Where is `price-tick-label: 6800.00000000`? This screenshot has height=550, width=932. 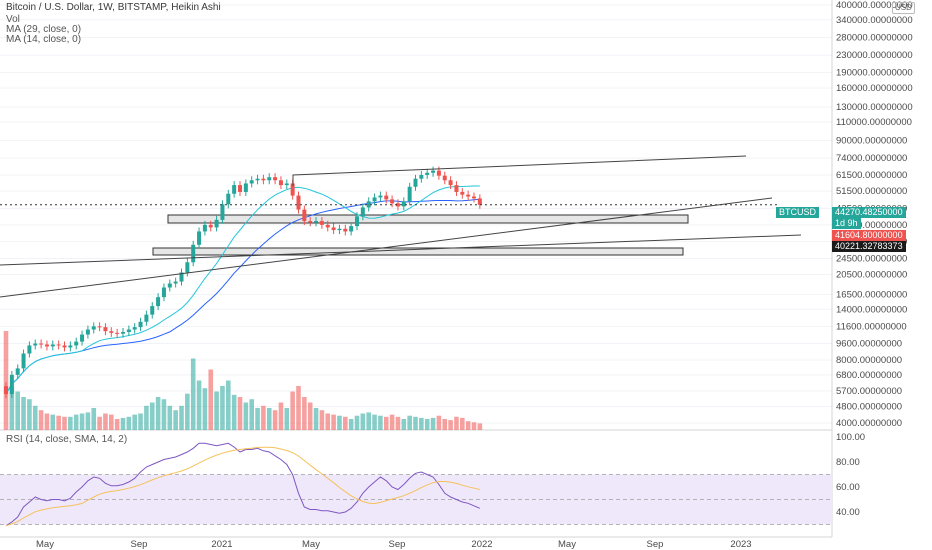 price-tick-label: 6800.00000000 is located at coordinates (869, 375).